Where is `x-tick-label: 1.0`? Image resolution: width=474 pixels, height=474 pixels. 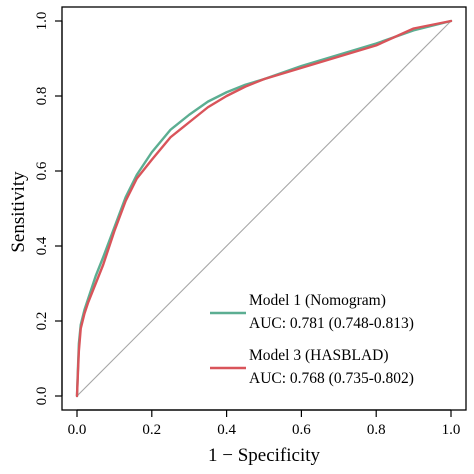
x-tick-label: 1.0 is located at coordinates (451, 430).